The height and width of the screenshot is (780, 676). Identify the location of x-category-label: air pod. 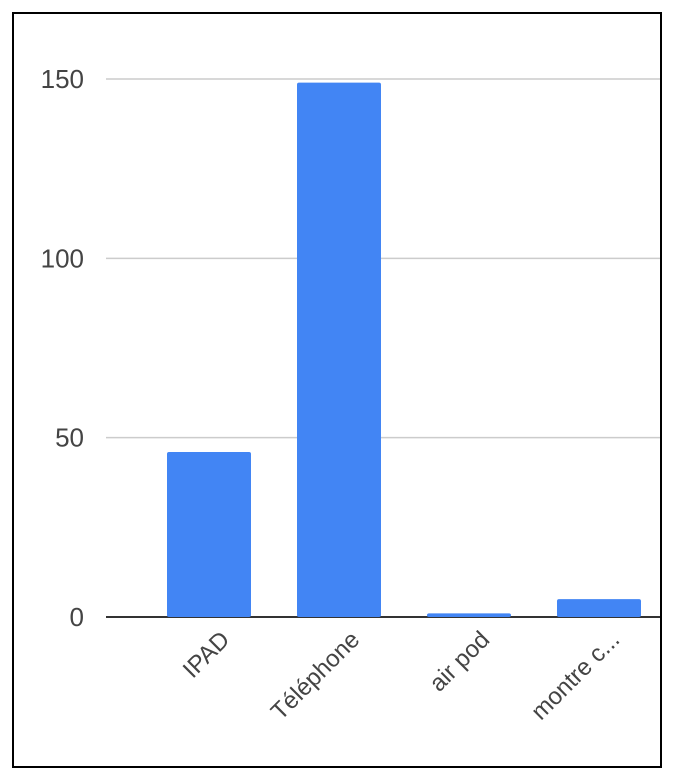
(459, 661).